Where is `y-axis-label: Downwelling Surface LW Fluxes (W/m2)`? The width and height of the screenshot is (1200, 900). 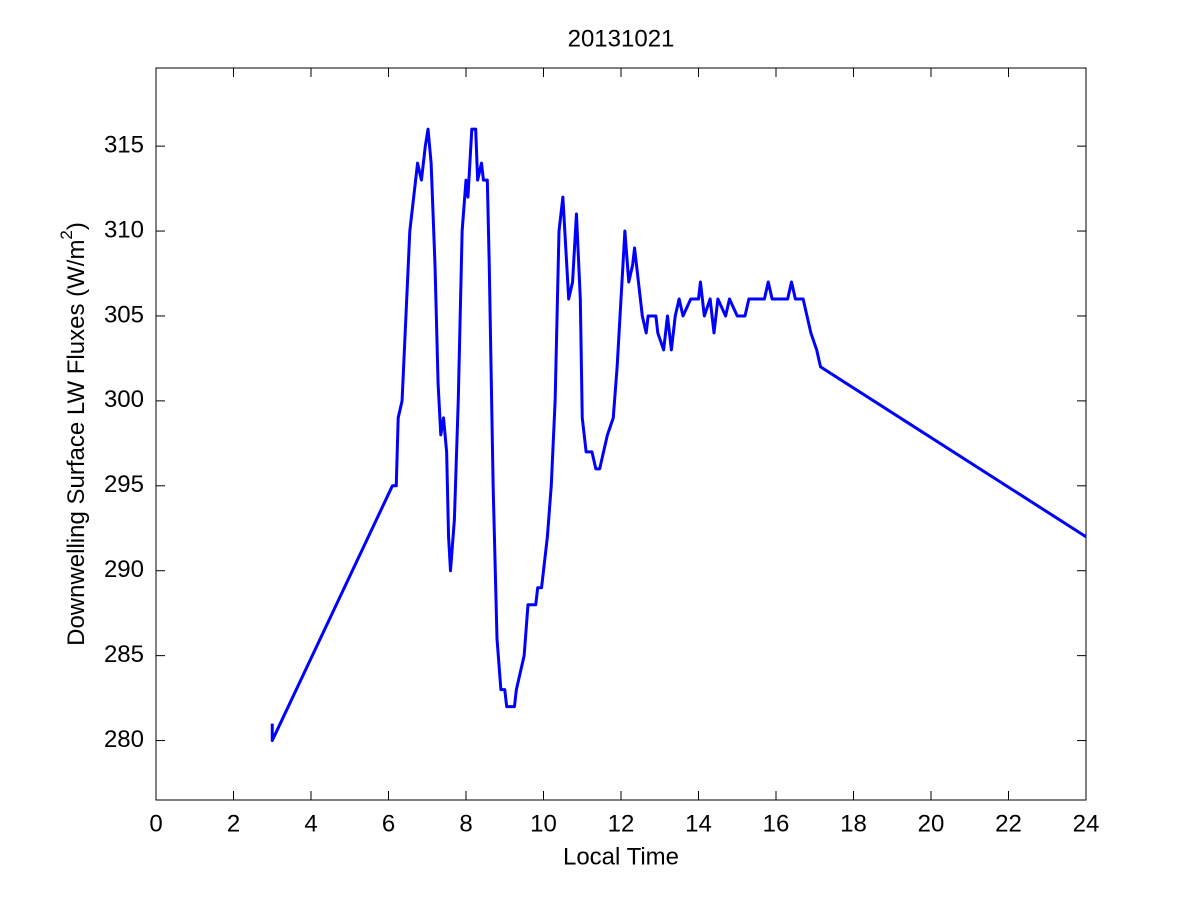 y-axis-label: Downwelling Surface LW Fluxes (W/m2) is located at coordinates (73, 434).